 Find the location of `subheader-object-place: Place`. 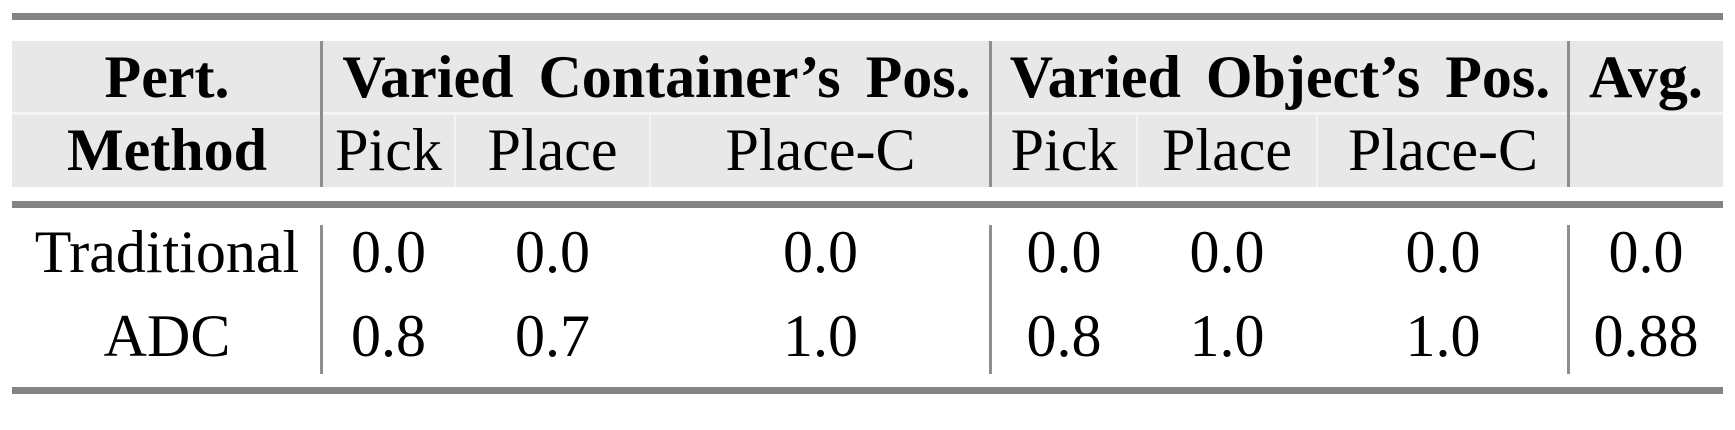

subheader-object-place: Place is located at coordinates (1227, 149).